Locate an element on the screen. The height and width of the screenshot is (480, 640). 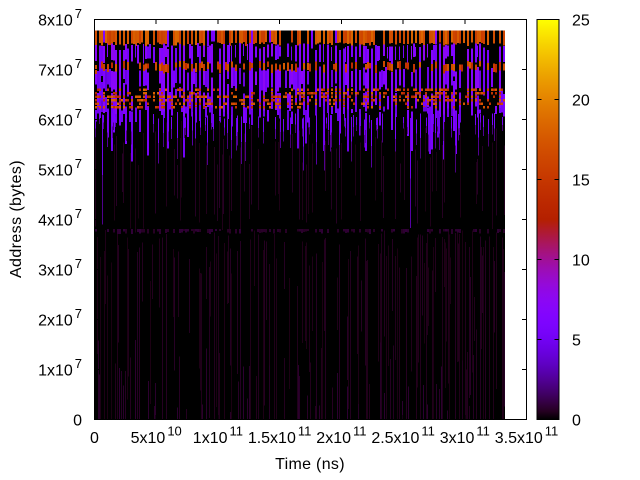
svg-text: Address (bytes) is located at coordinates (16, 219).